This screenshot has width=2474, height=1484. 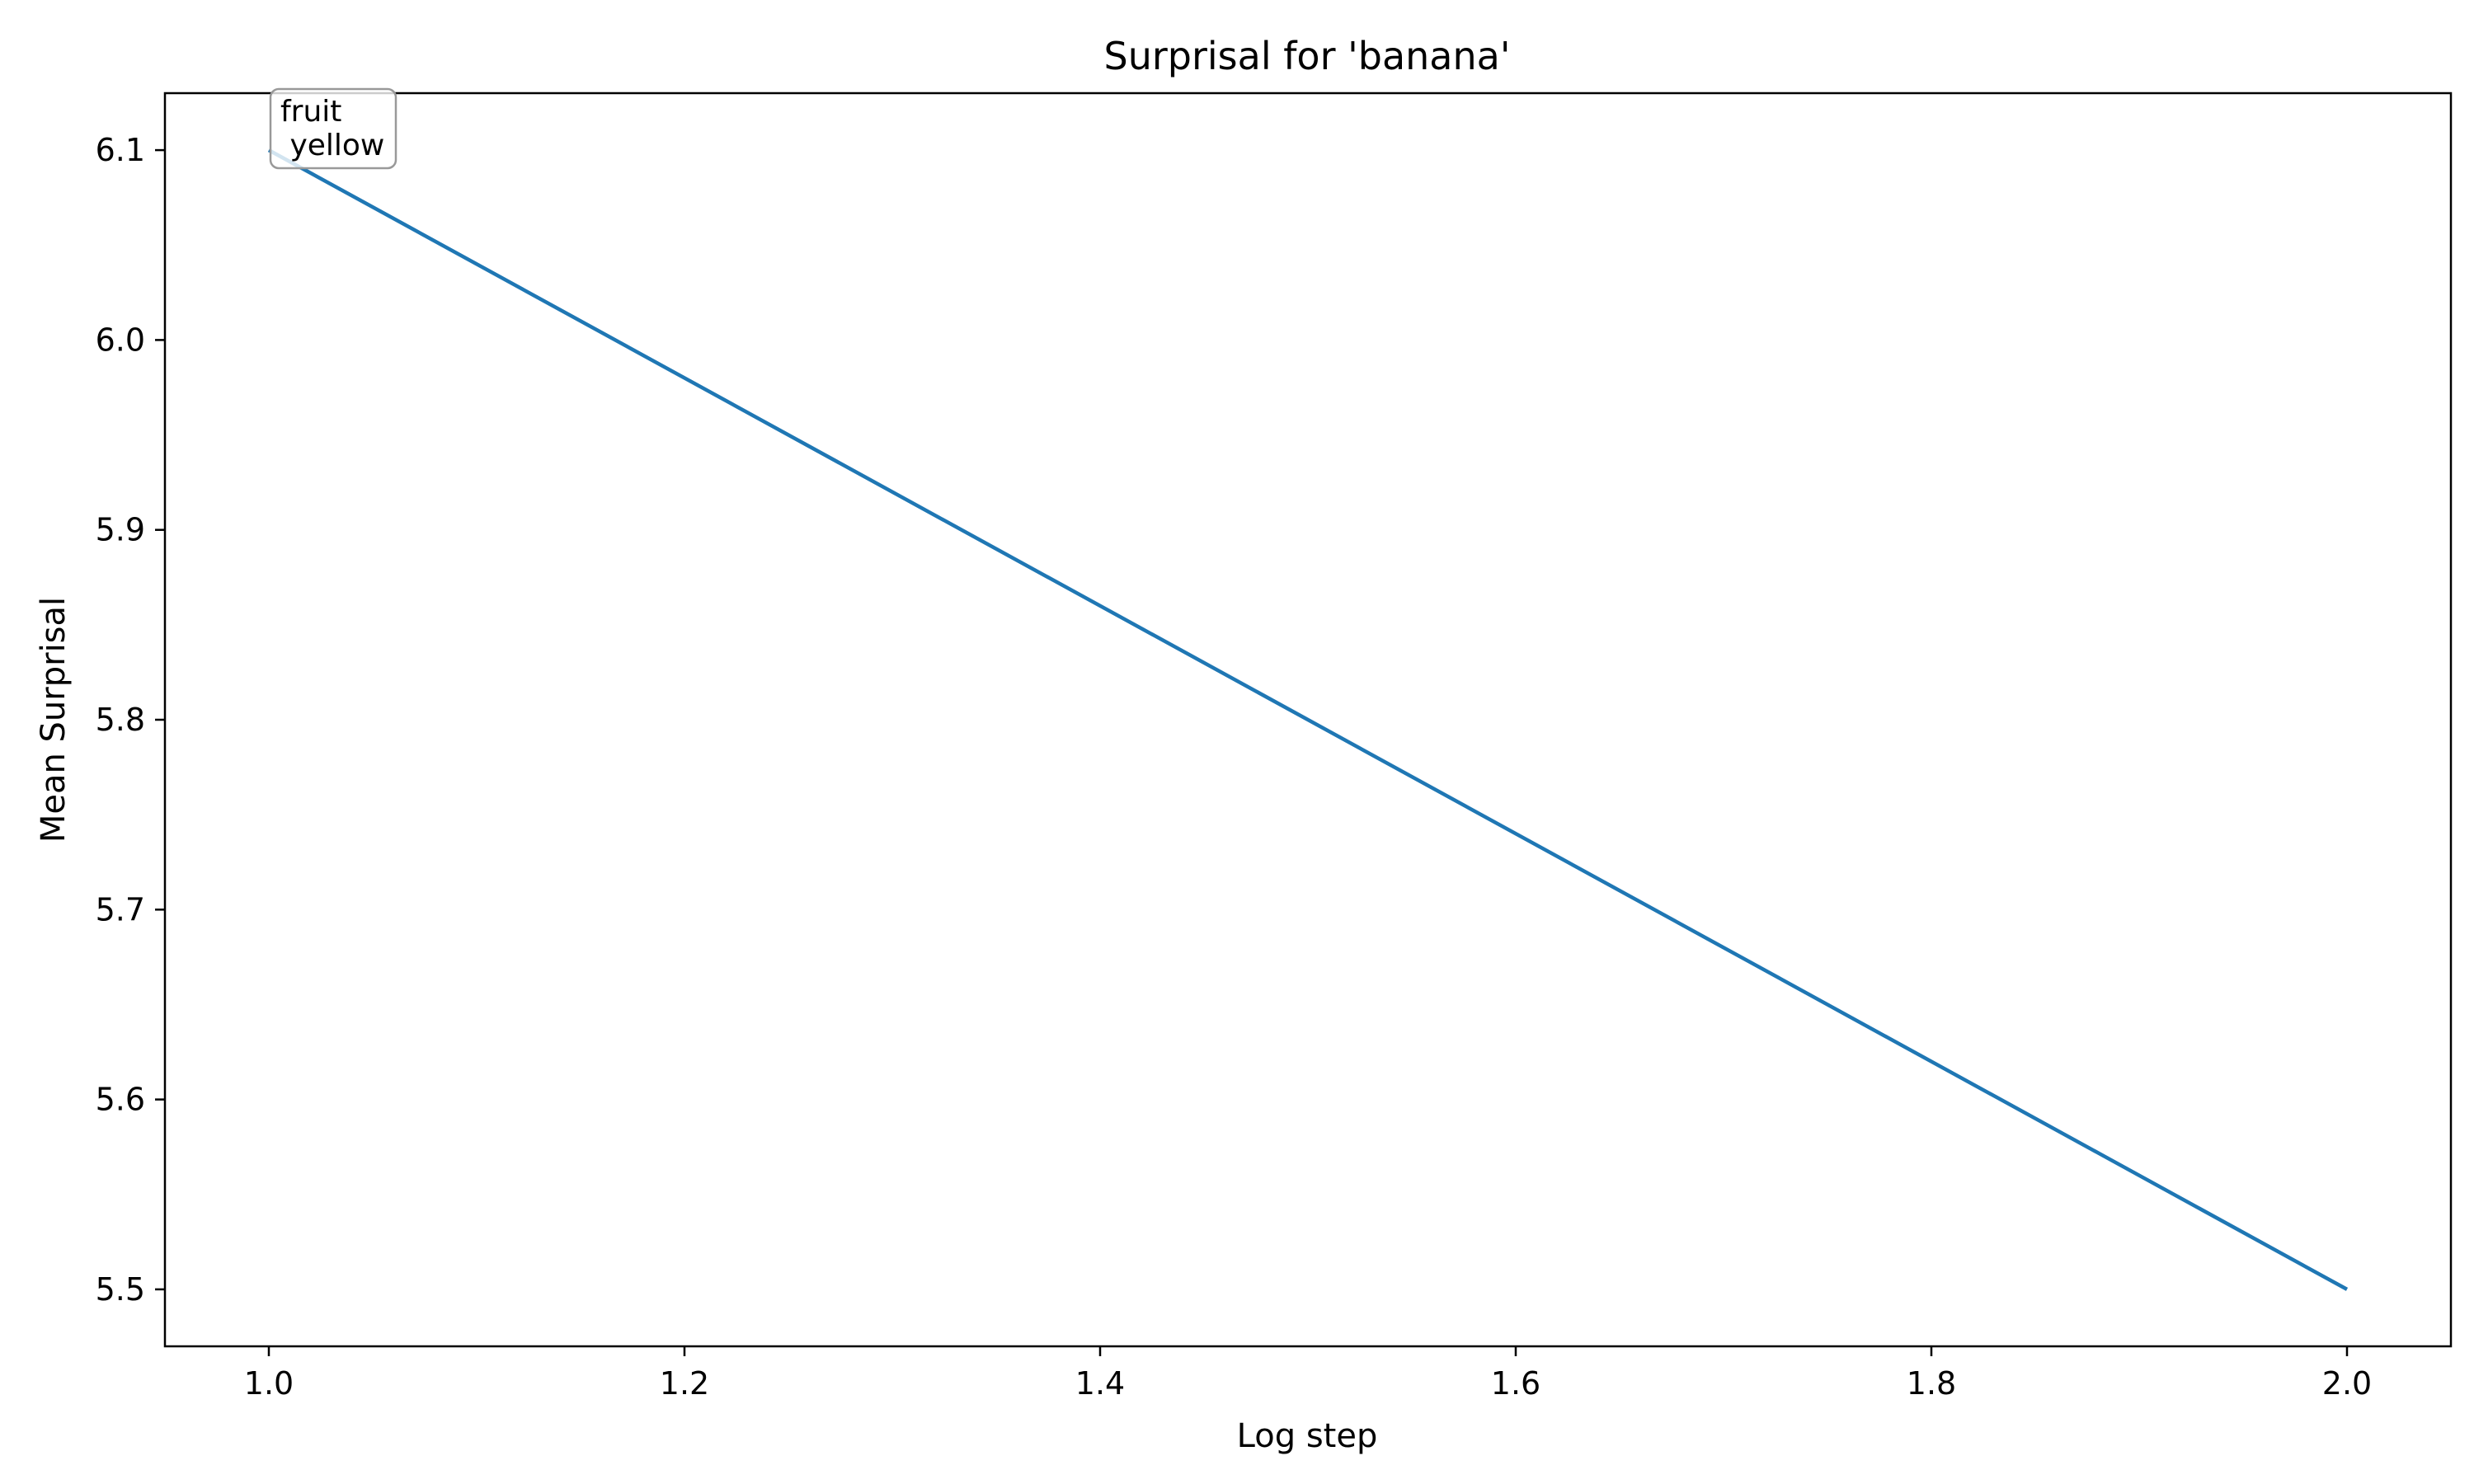 What do you see at coordinates (1307, 56) in the screenshot?
I see `chart-title: Surprisal for 'banana'` at bounding box center [1307, 56].